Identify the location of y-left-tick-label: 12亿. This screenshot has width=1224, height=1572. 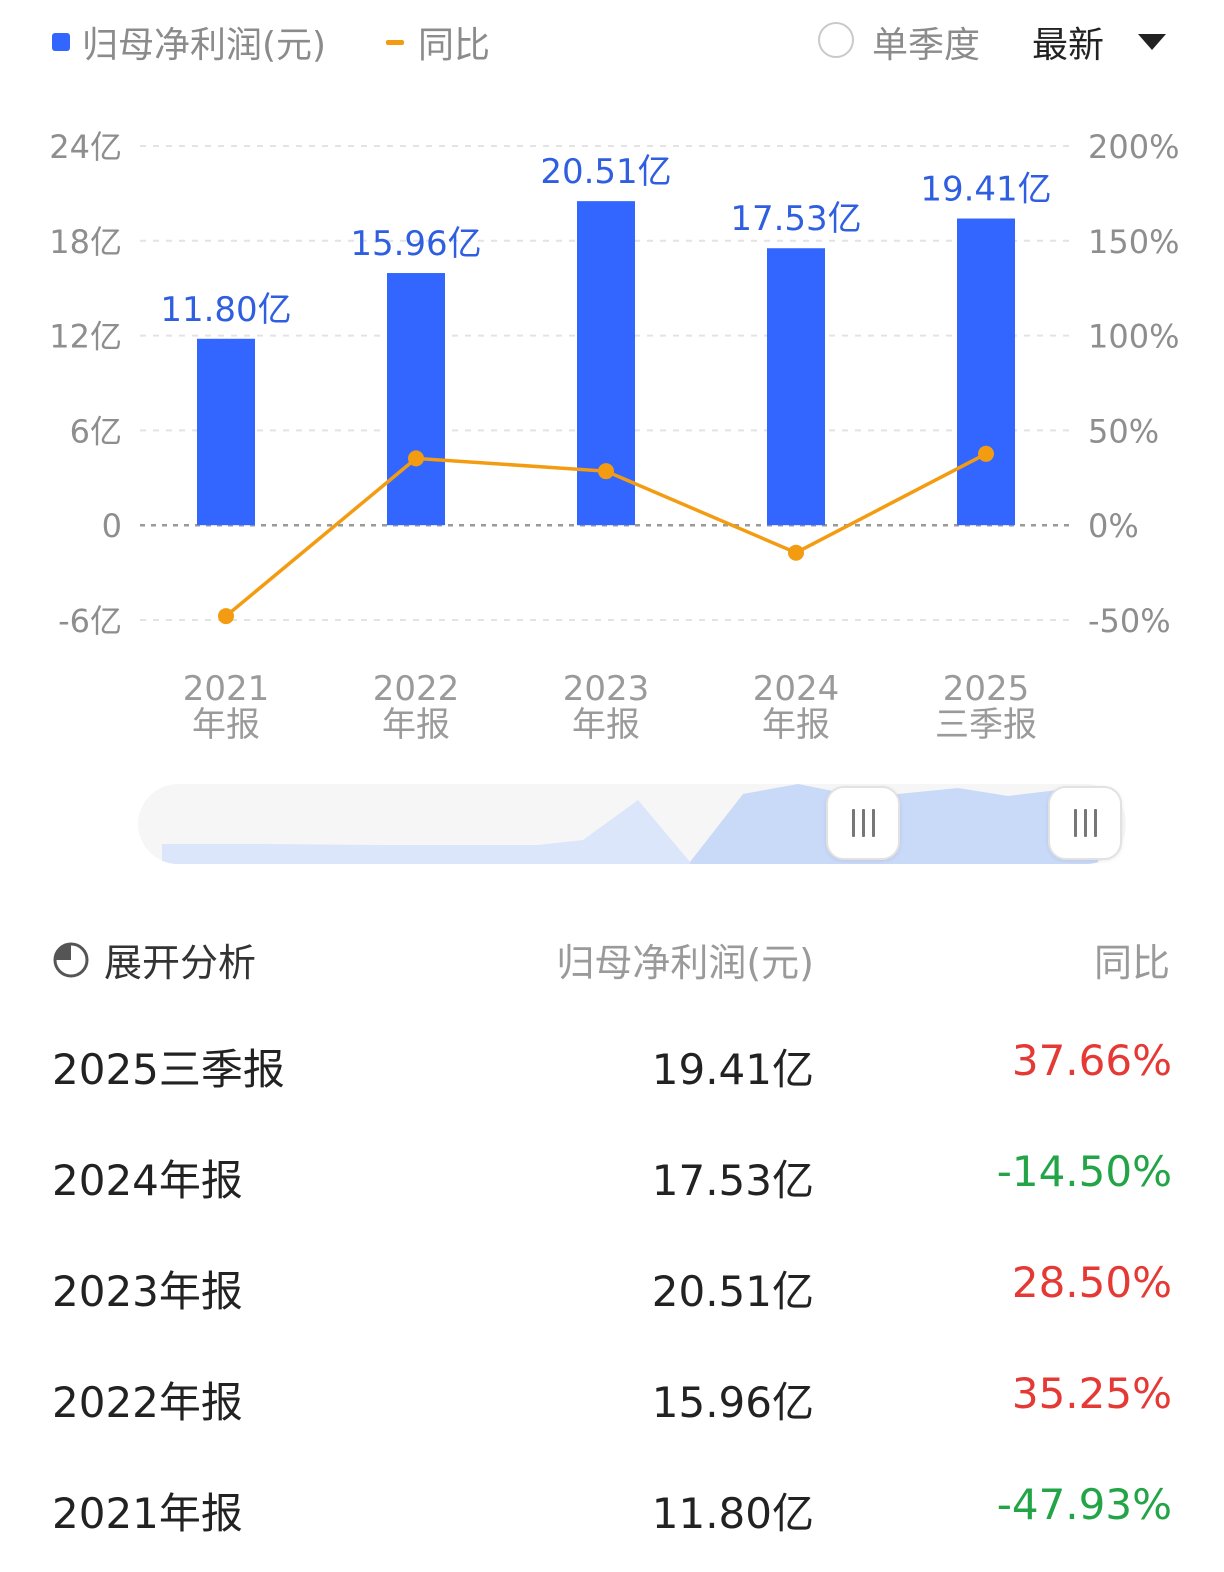
(85, 337).